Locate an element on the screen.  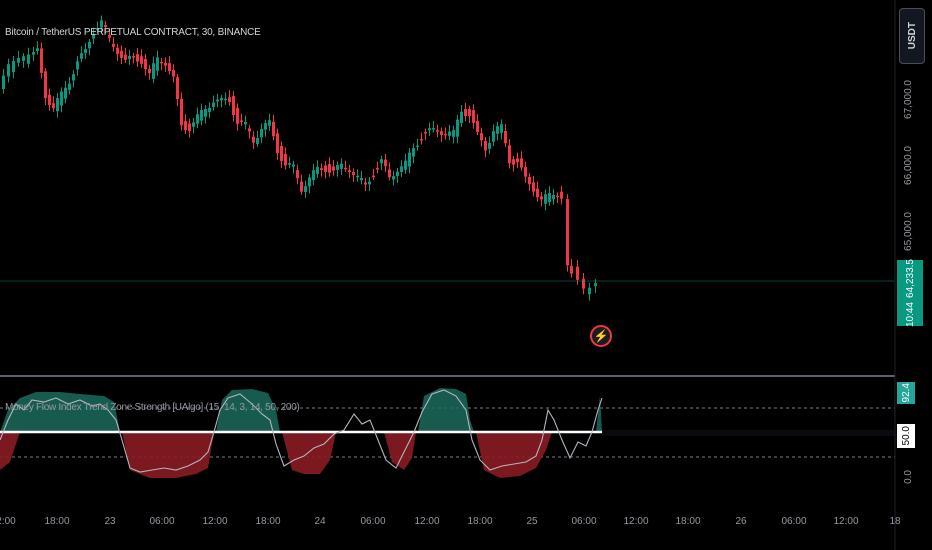
bull-zone is located at coordinates (248, 410).